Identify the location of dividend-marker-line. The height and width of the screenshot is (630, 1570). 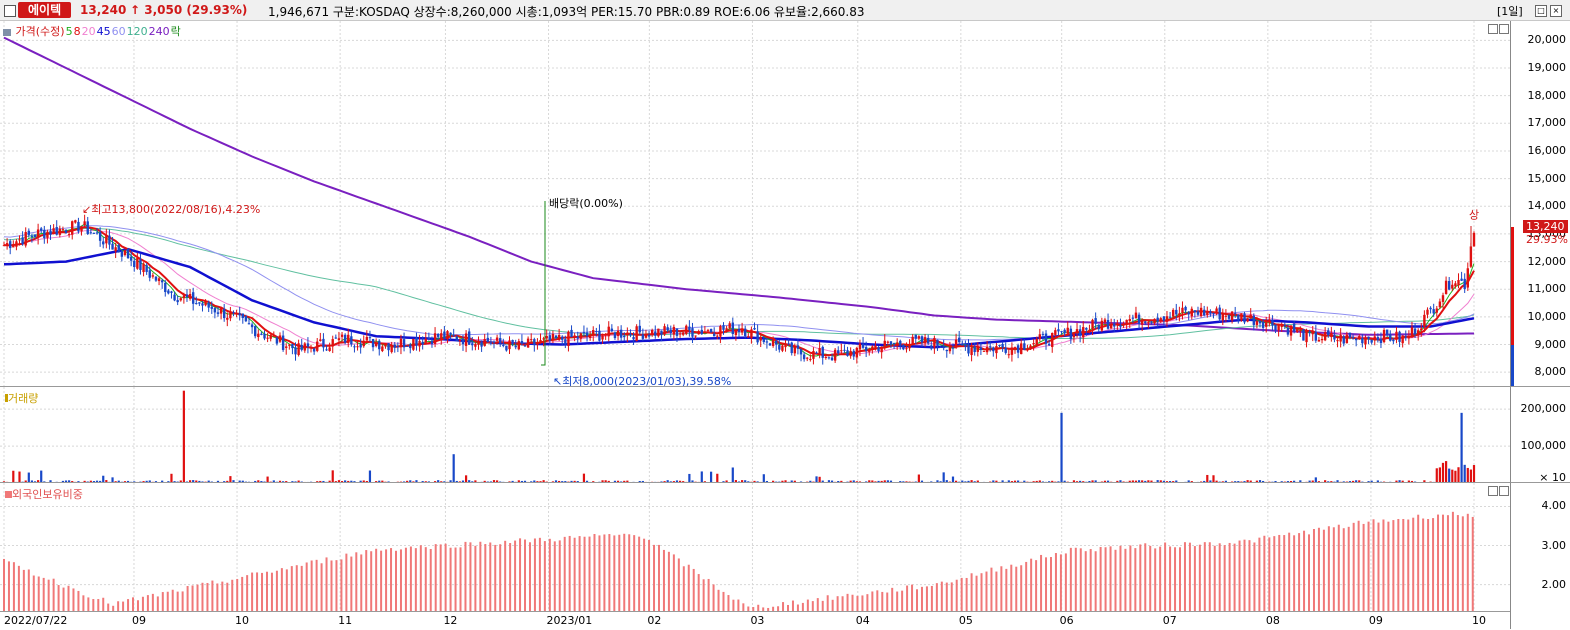
(543, 283).